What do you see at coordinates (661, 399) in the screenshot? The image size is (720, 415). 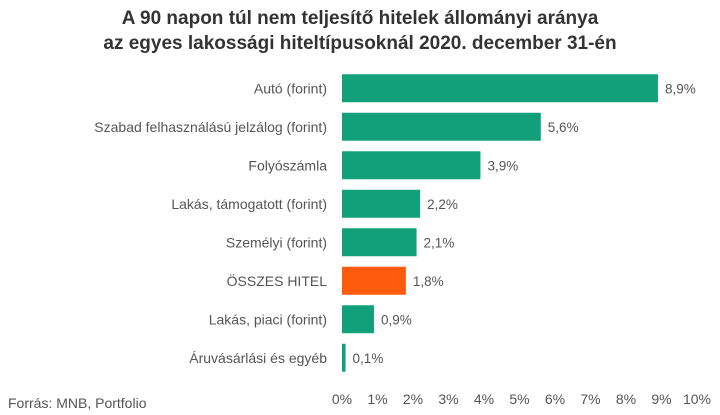 I see `x-tick-label: 9%` at bounding box center [661, 399].